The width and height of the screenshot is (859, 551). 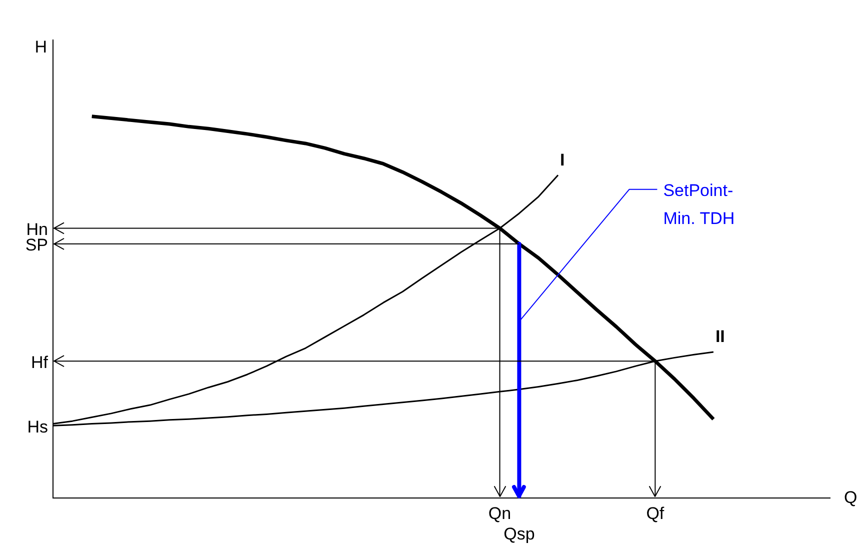 What do you see at coordinates (519, 534) in the screenshot?
I see `x-tick-label: Qsp` at bounding box center [519, 534].